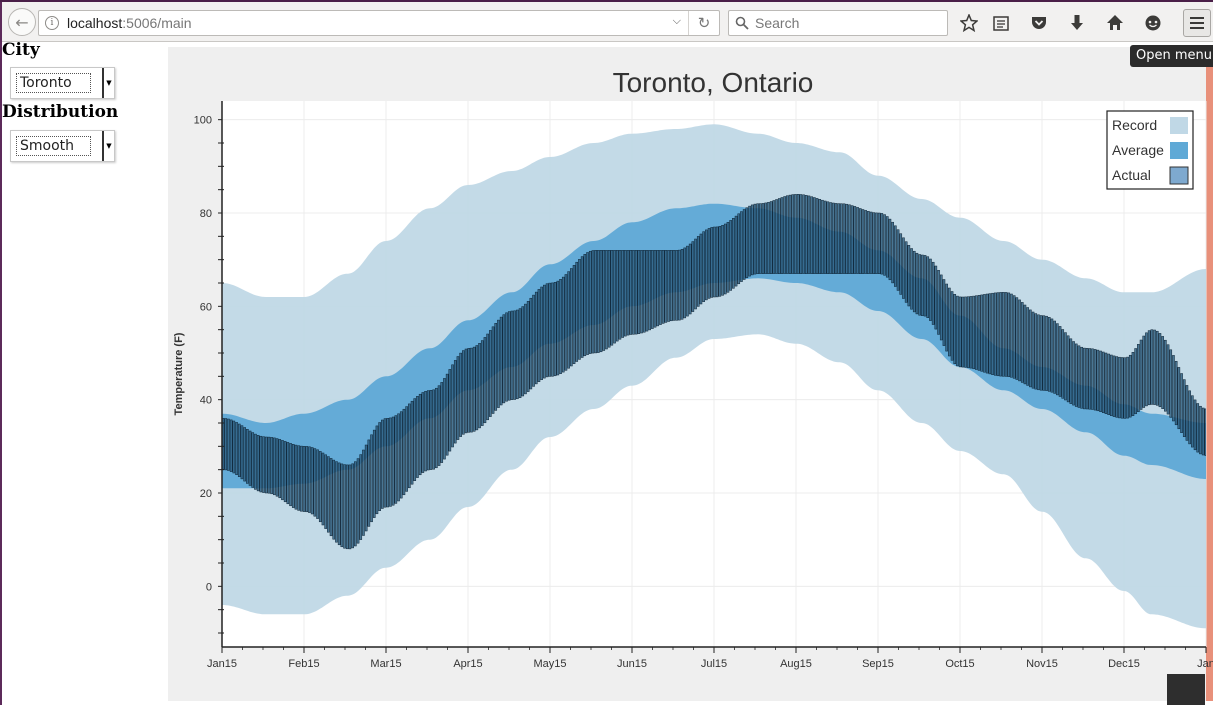  What do you see at coordinates (1124, 664) in the screenshot?
I see `x-tick-label: Dec15` at bounding box center [1124, 664].